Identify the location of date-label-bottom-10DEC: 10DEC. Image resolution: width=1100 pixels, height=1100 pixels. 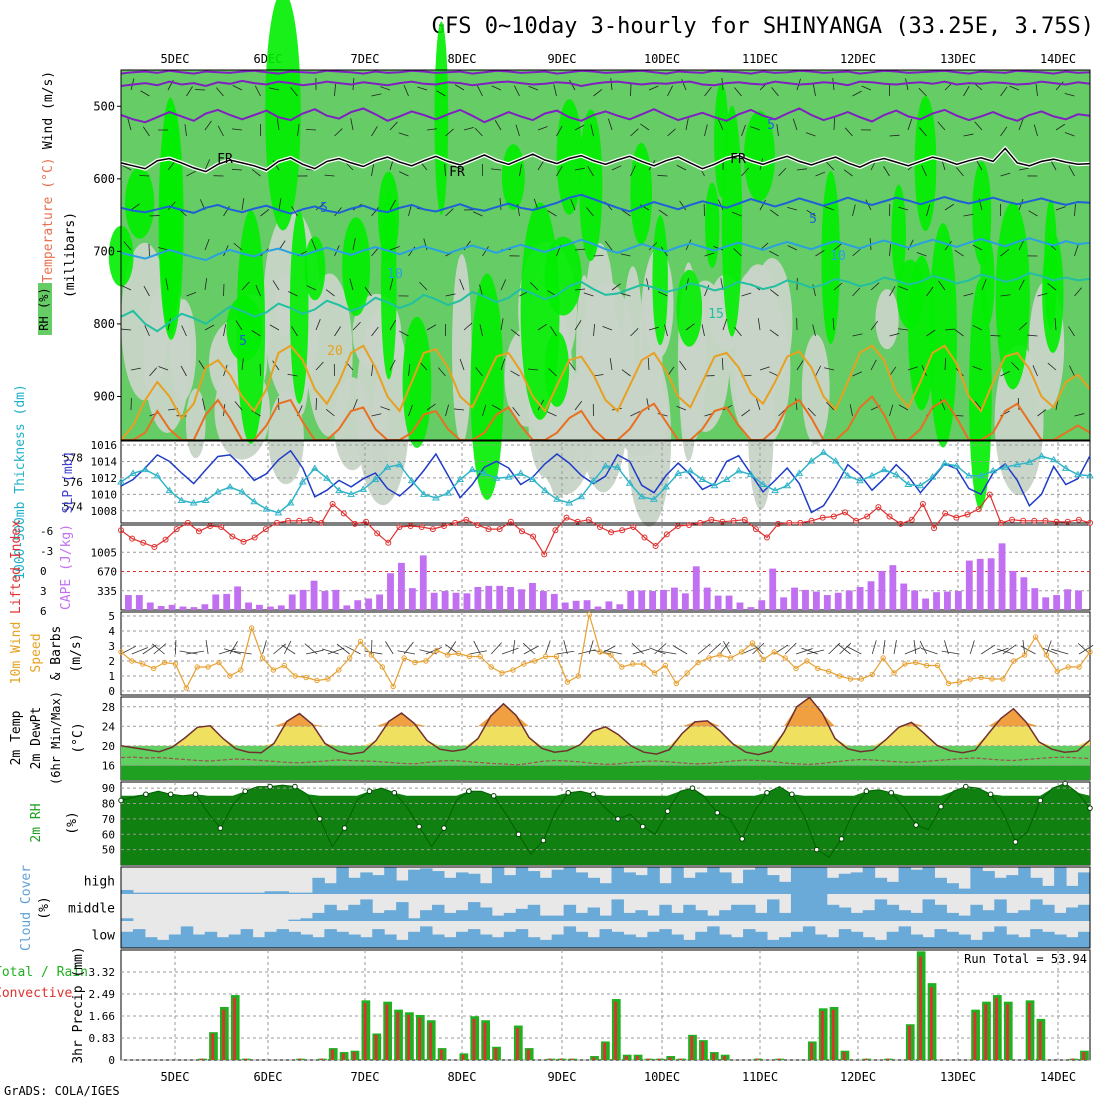
(662, 1077).